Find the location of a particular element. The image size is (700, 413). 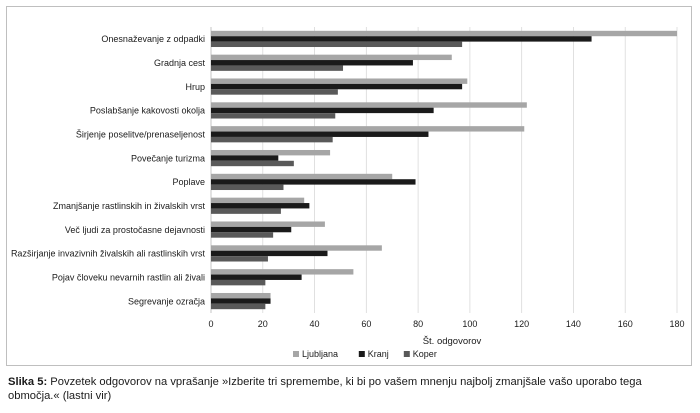

x-tick-label: 160 is located at coordinates (625, 324).